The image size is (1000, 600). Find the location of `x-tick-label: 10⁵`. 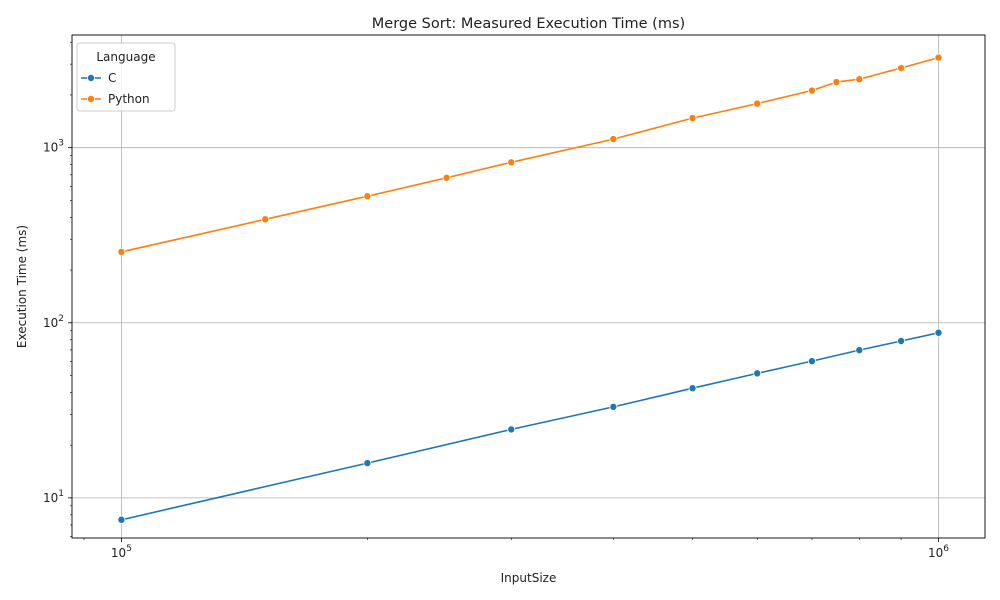

x-tick-label: 10⁵ is located at coordinates (121, 552).